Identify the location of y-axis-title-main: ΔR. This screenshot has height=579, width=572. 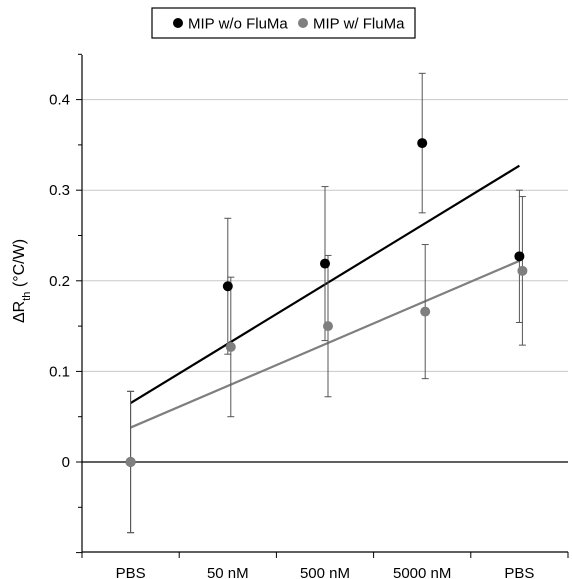
(19, 312).